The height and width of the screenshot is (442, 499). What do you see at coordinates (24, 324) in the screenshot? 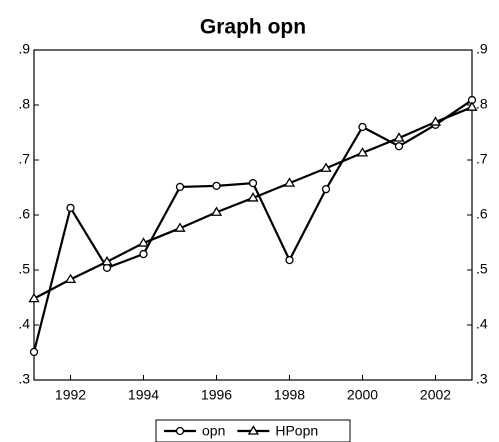
I see `y-tick-label: .4` at bounding box center [24, 324].